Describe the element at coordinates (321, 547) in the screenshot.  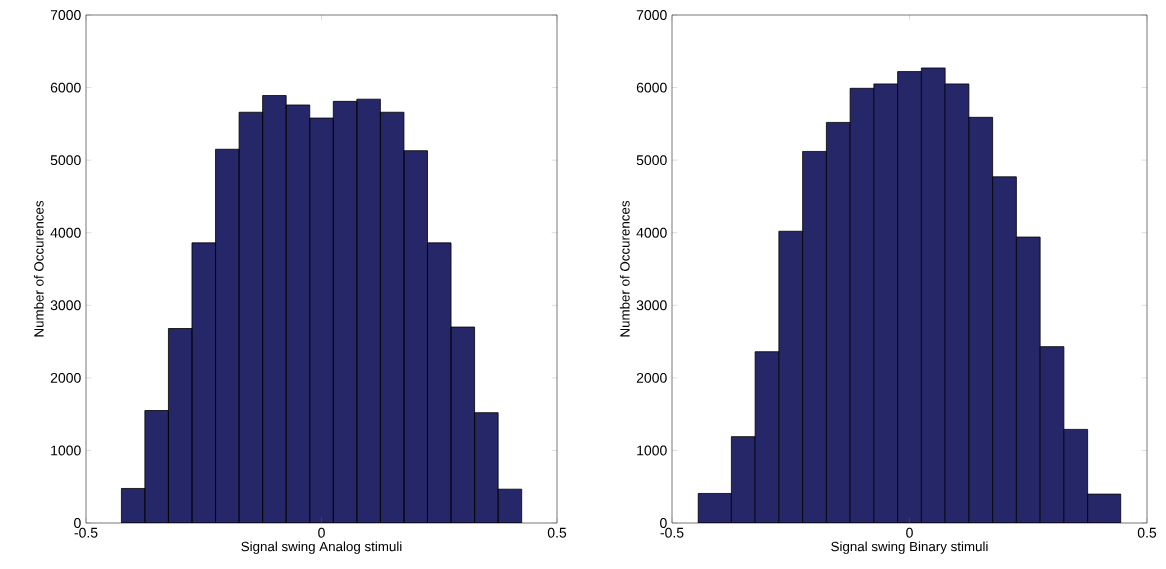
I see `x-axis-title: Signal swing Analog stimuli` at that location.